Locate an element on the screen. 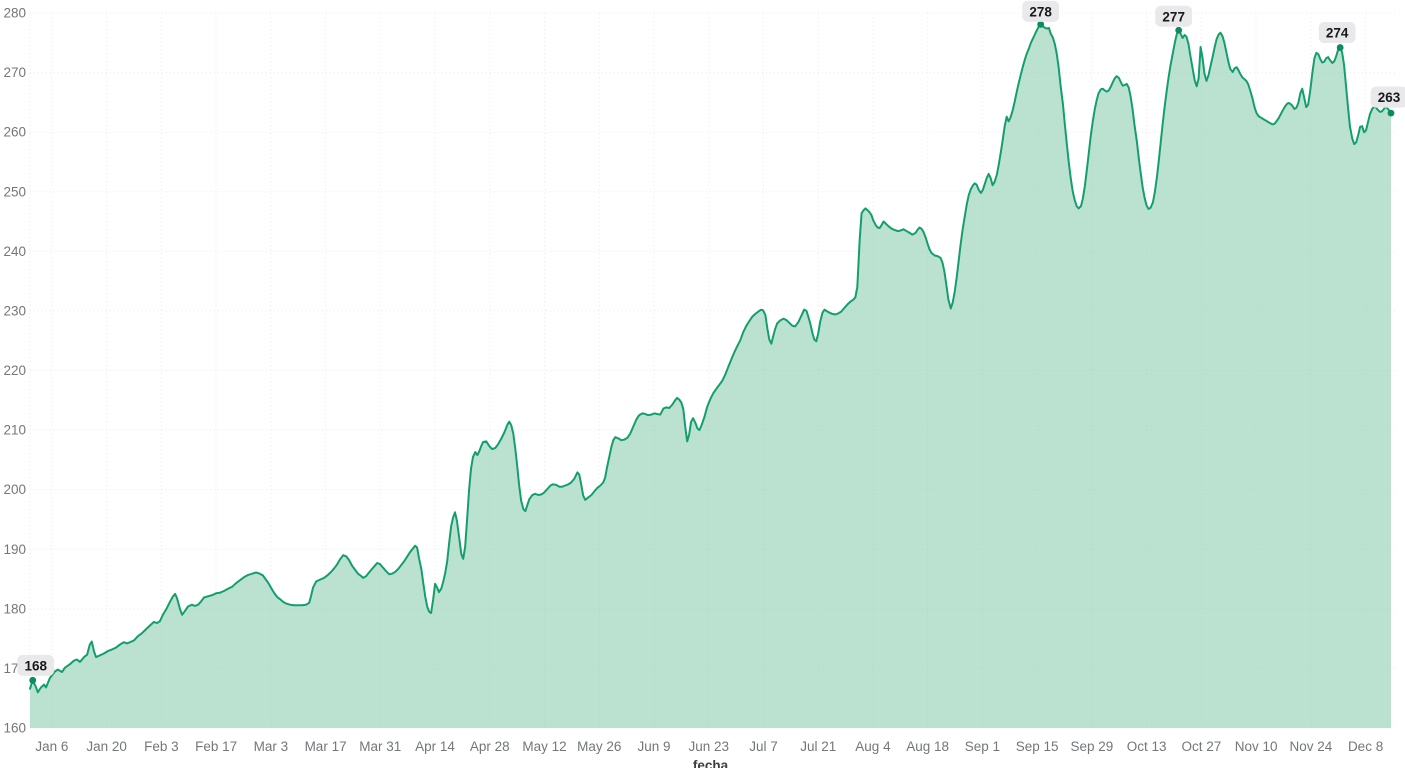  x-tick-label: Apr 14 is located at coordinates (435, 746).